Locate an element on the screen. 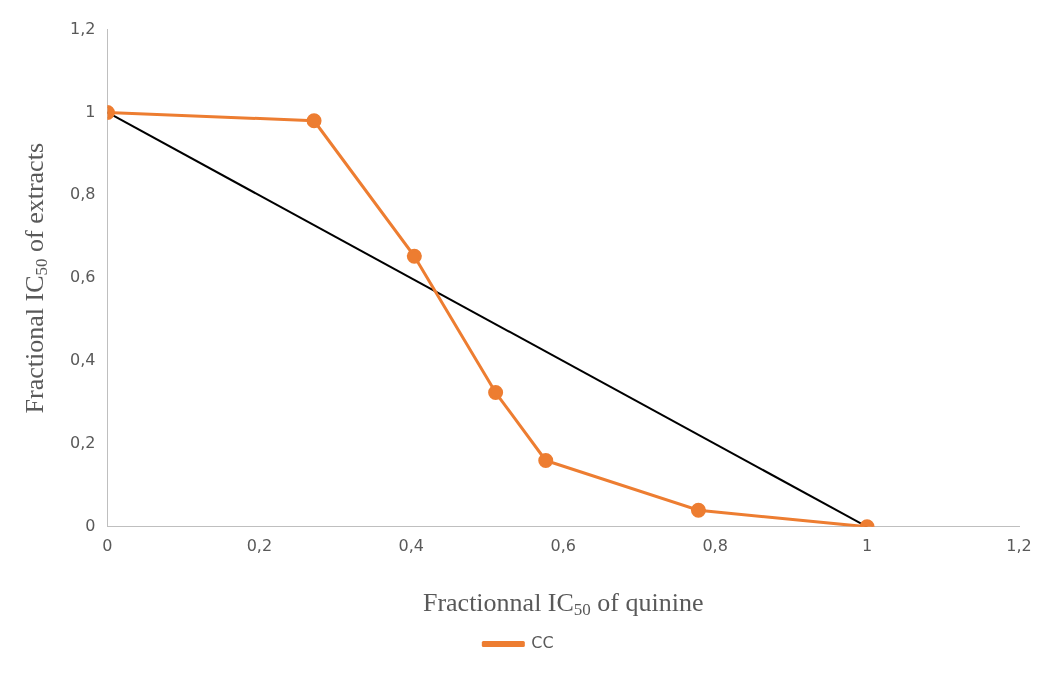  legend-label: CC is located at coordinates (542, 643).